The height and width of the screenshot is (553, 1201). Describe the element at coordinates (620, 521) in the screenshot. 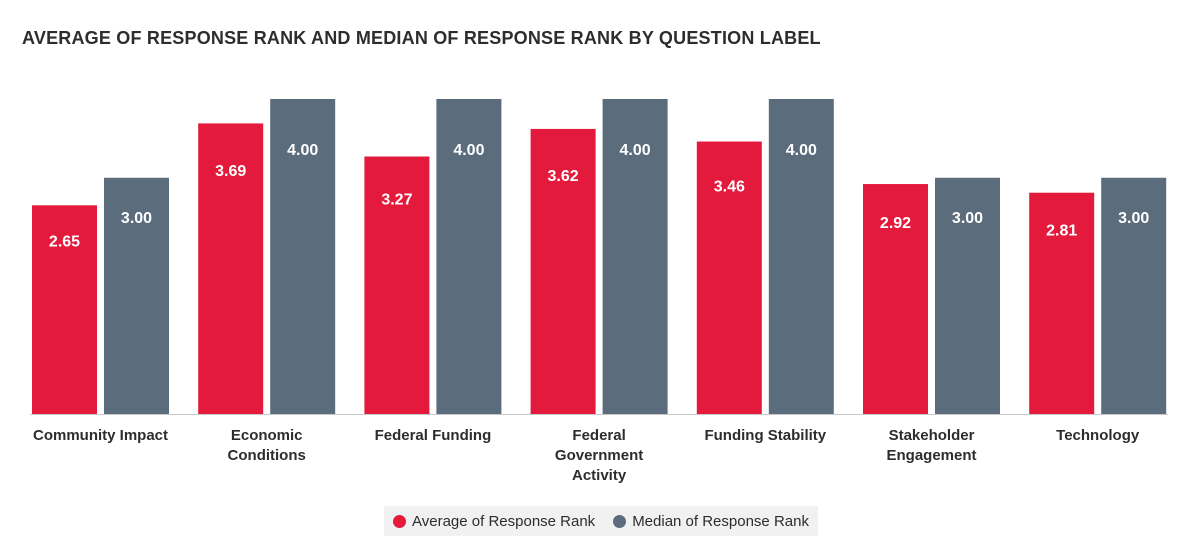

I see `legend-swatch-median` at that location.